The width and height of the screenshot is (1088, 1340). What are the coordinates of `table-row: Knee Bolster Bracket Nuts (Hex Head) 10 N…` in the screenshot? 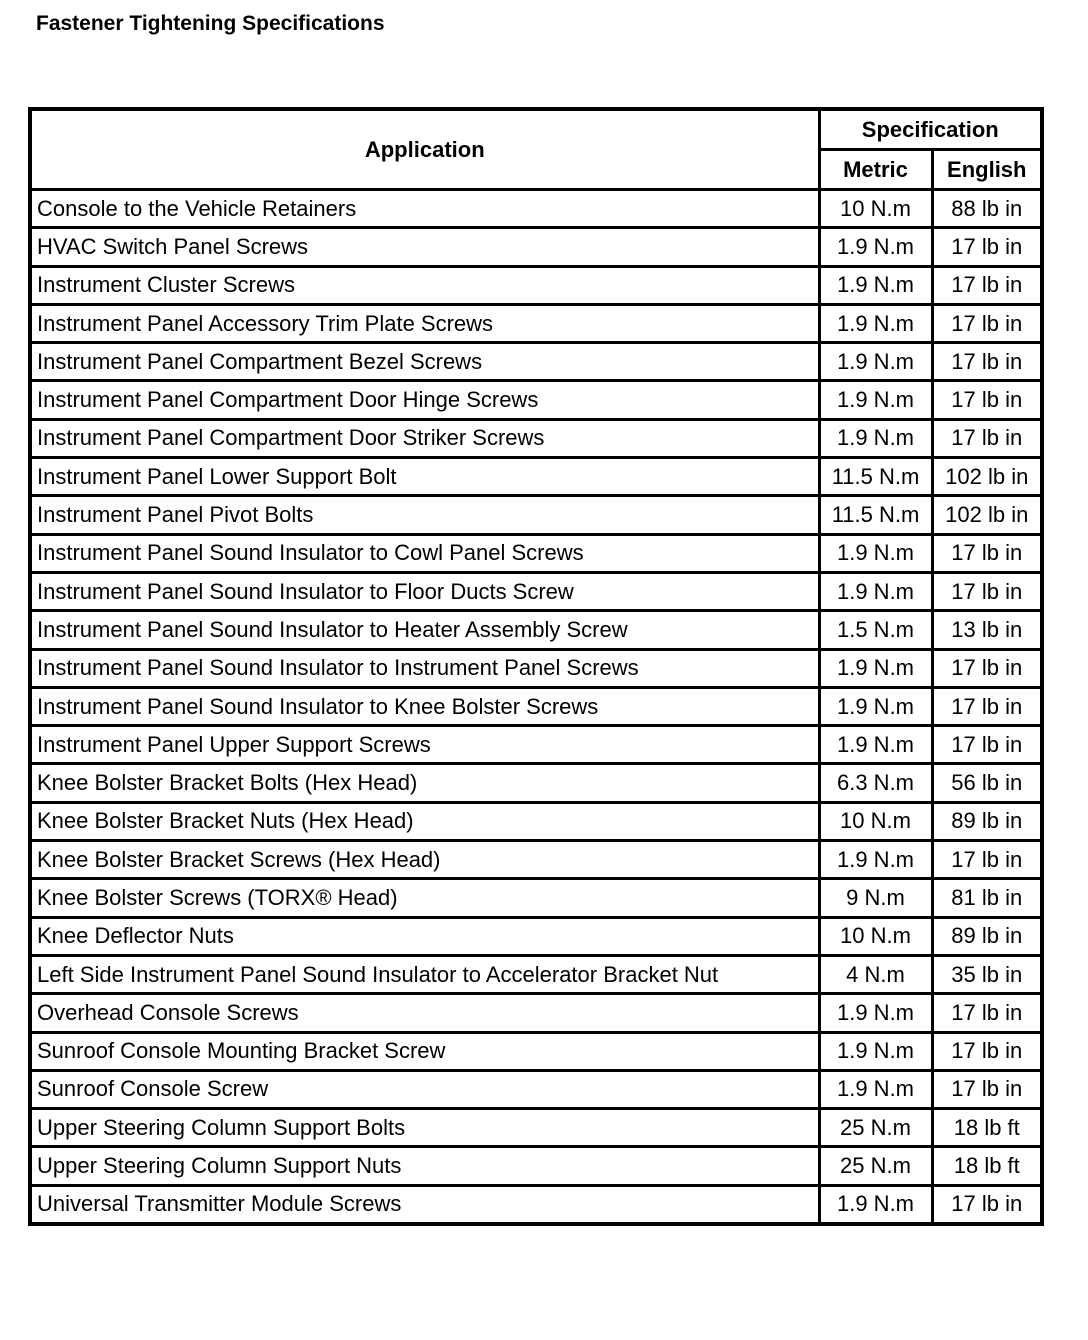 It's located at (536, 821).